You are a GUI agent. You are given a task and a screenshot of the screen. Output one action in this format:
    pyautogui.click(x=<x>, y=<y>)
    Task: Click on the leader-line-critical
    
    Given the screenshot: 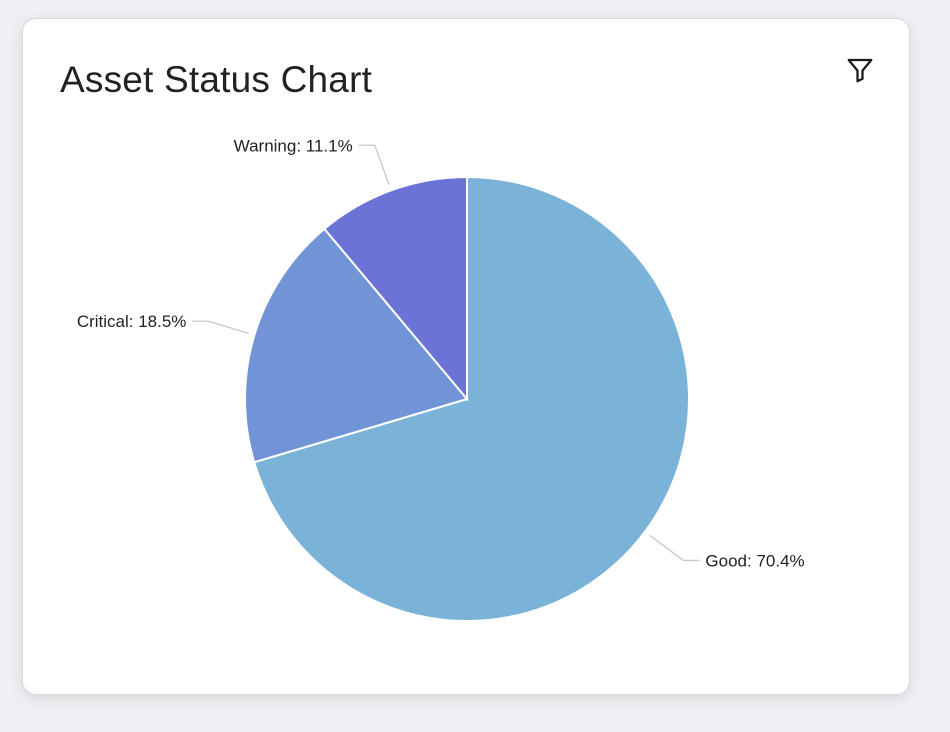 What is the action you would take?
    pyautogui.click(x=220, y=327)
    